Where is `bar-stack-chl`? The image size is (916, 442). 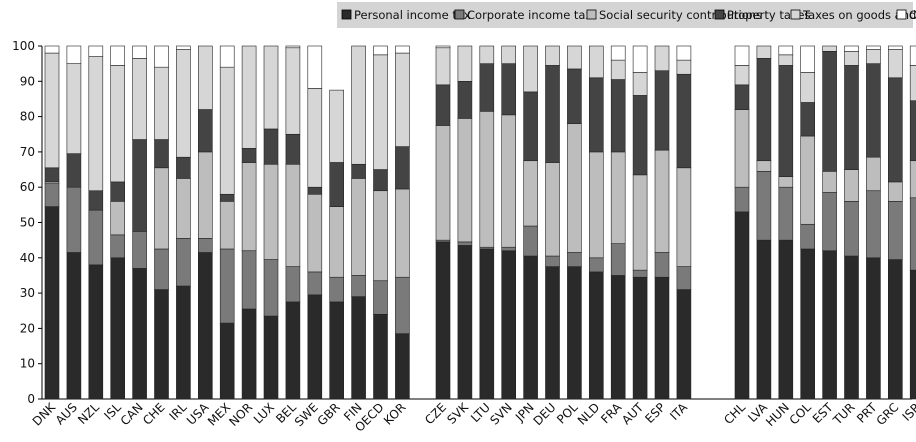
bar-stack-chl is located at coordinates (742, 222).